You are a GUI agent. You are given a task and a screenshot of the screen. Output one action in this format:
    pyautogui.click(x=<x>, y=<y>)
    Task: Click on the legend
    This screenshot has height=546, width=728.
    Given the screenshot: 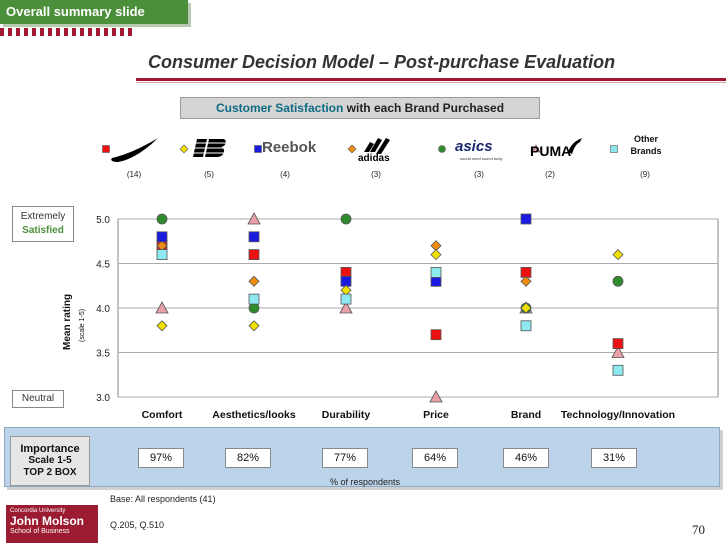 What is the action you would take?
    pyautogui.click(x=360, y=149)
    